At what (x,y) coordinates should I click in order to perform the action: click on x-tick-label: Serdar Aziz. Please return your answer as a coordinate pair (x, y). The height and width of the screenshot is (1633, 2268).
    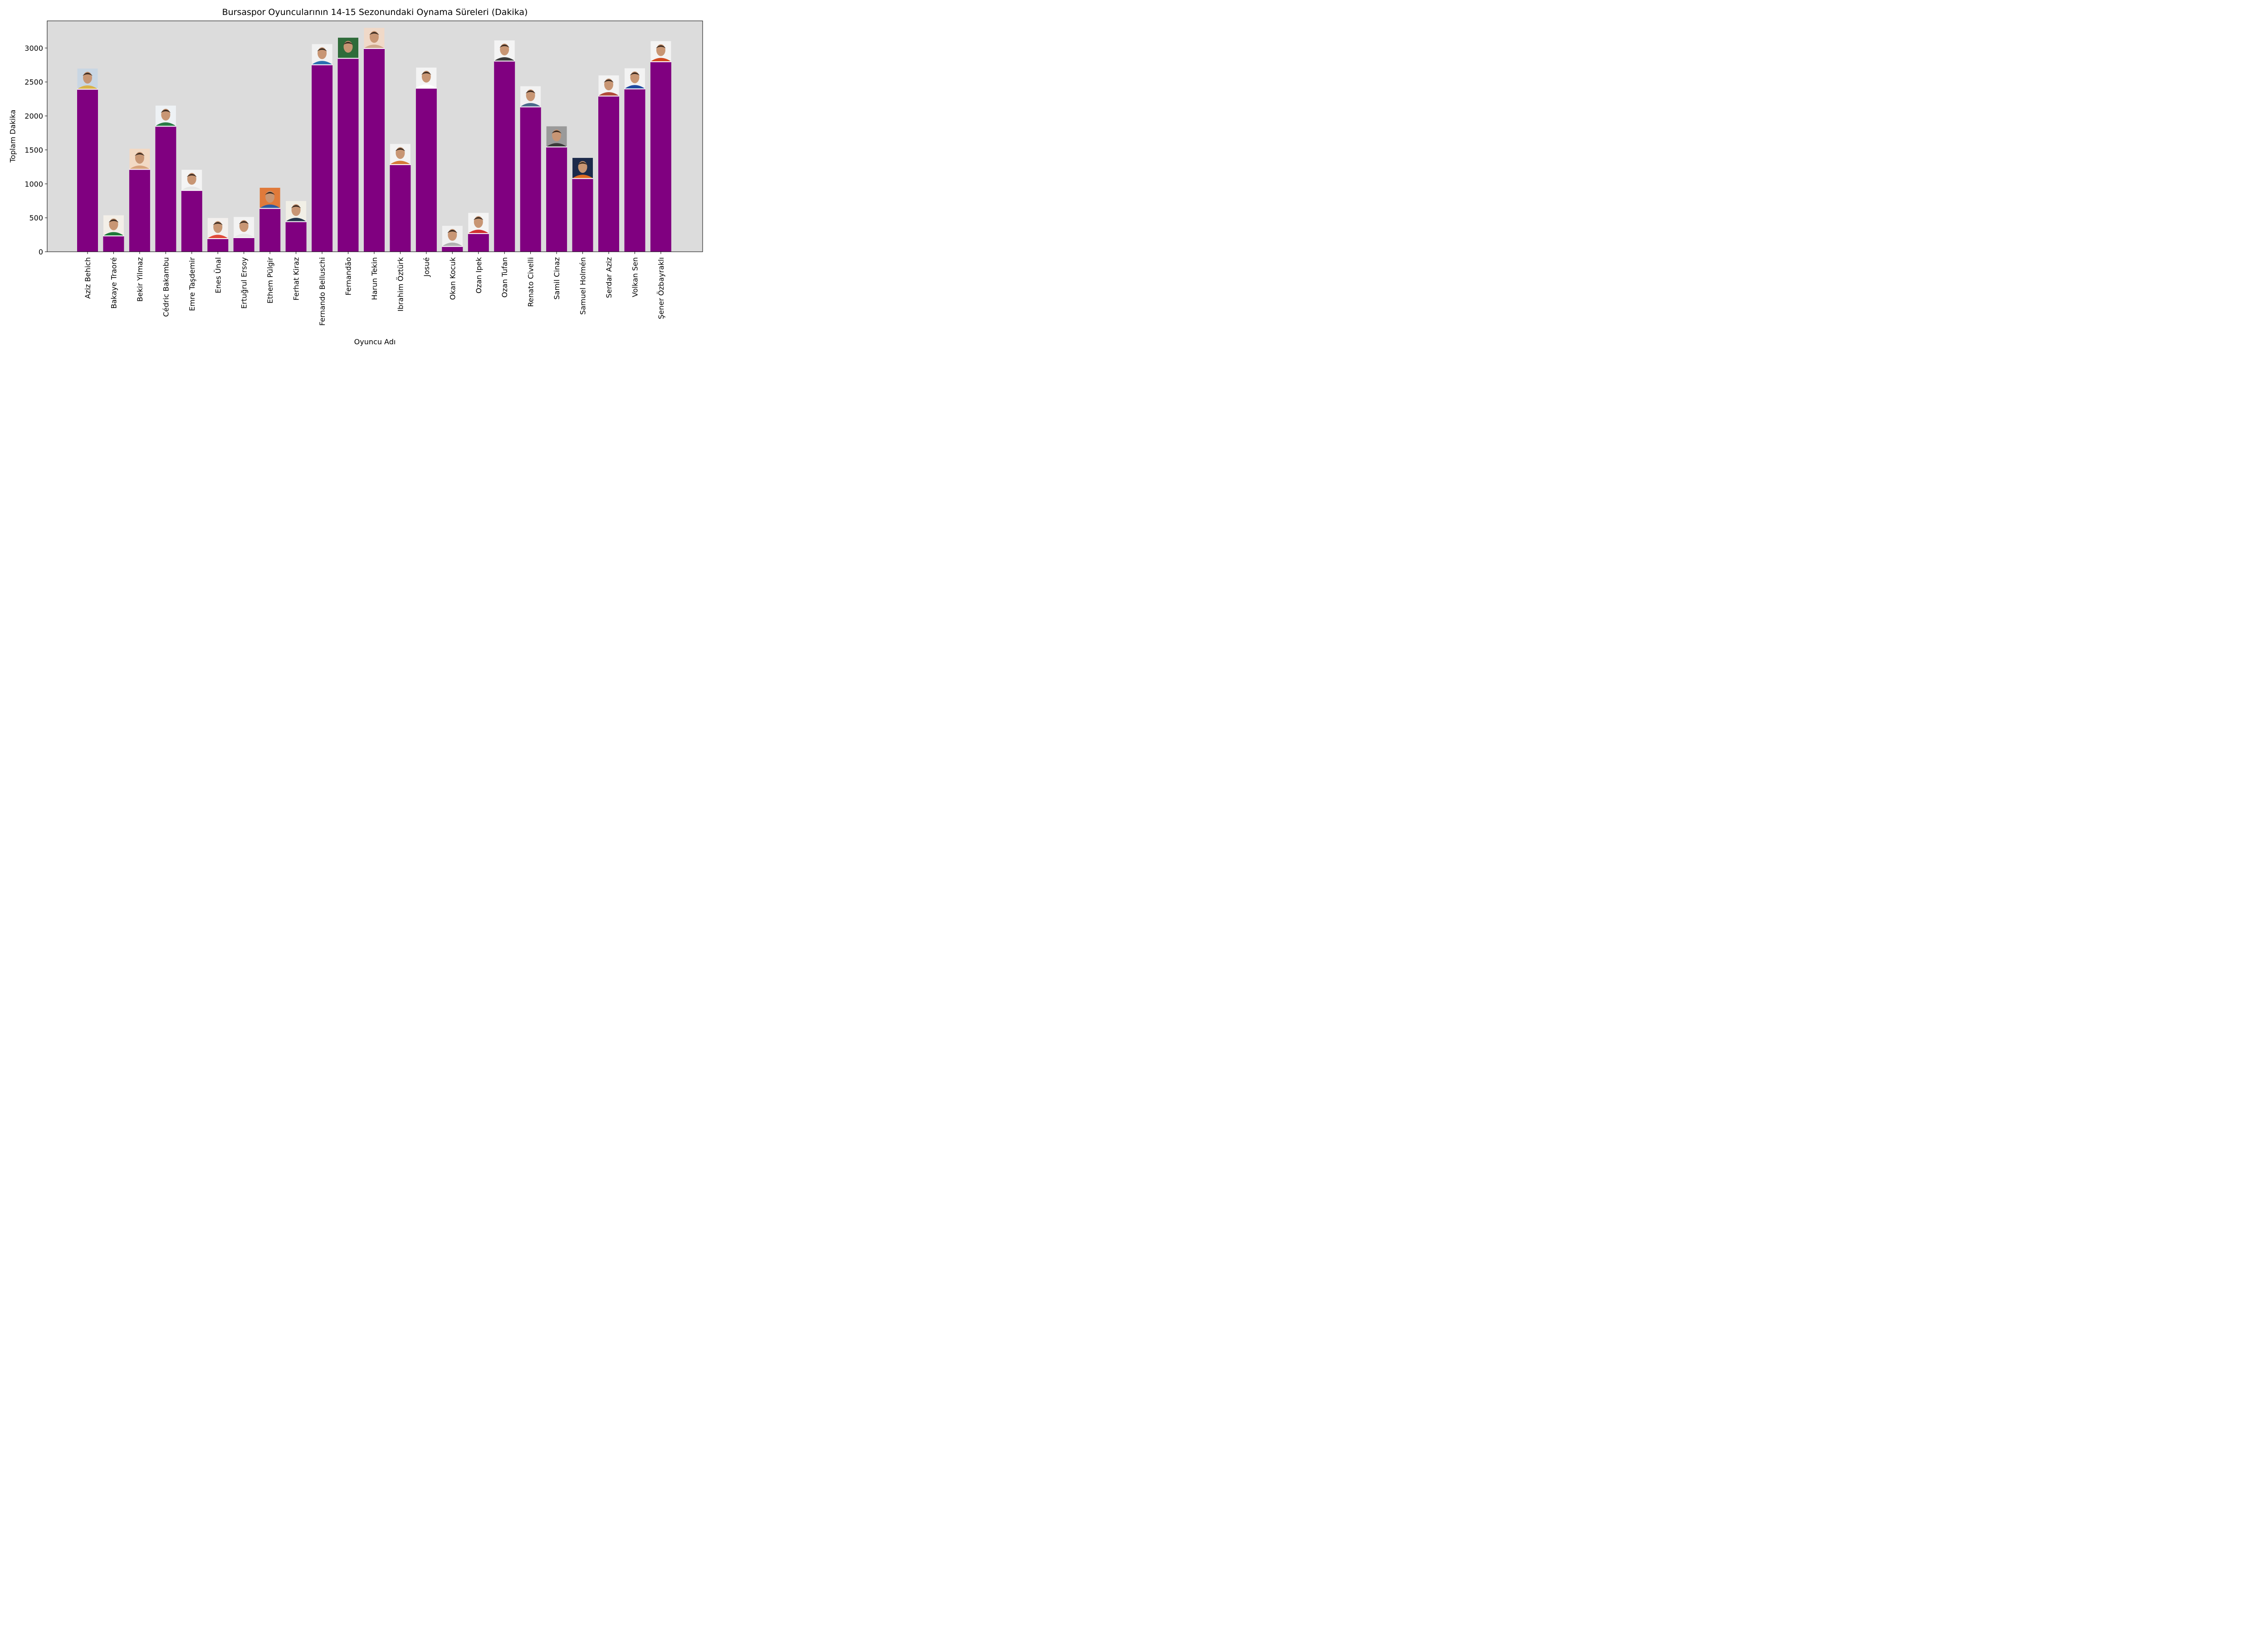
    Looking at the image, I should click on (609, 277).